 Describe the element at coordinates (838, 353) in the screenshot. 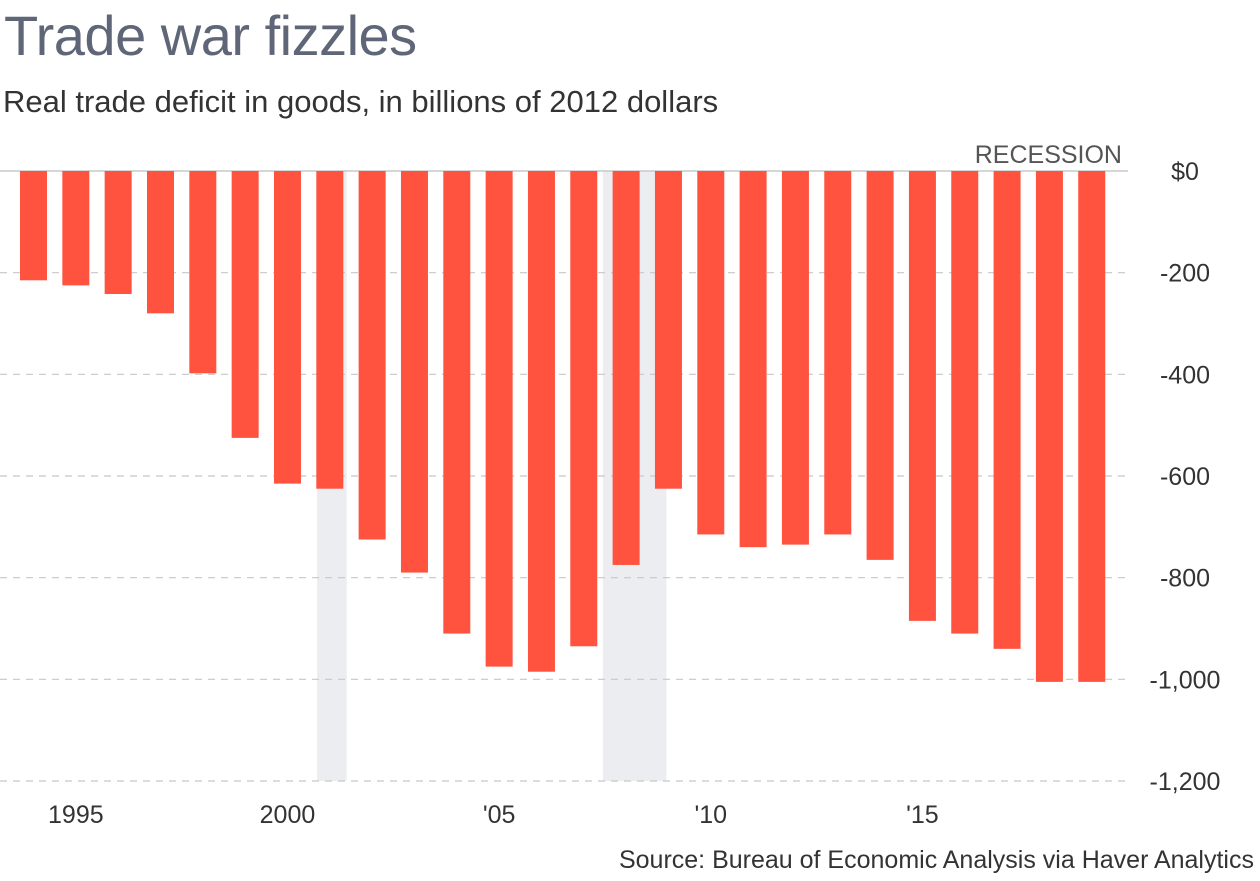

I see `bar-2013` at that location.